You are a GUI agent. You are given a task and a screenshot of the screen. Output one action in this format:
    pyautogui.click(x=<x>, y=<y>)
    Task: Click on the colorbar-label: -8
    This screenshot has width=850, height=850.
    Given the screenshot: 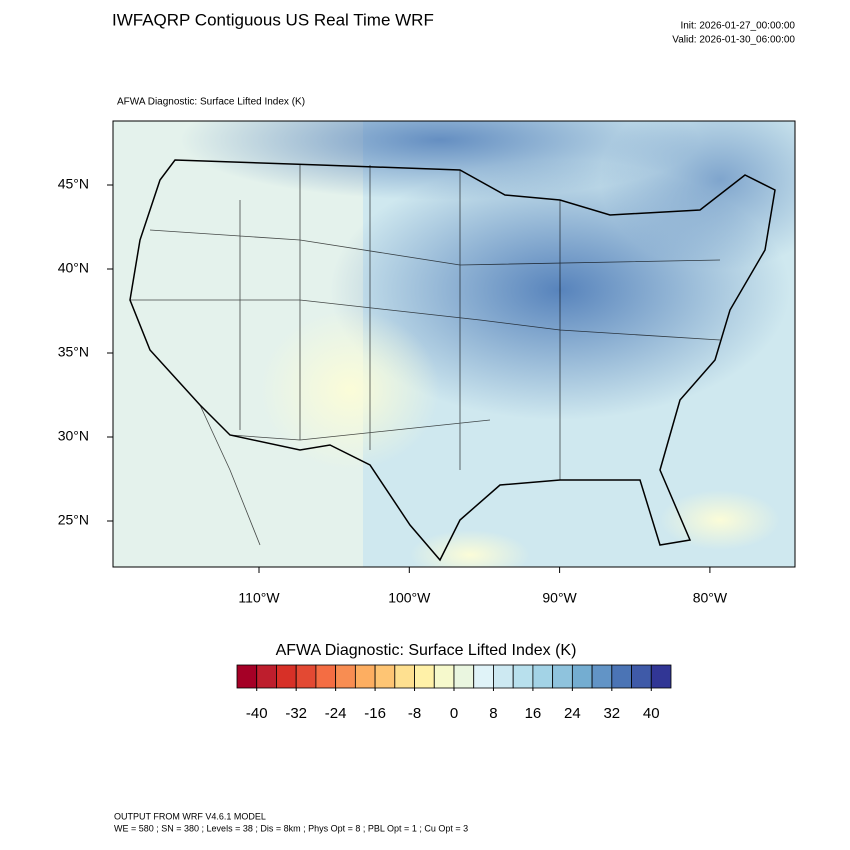 What is the action you would take?
    pyautogui.click(x=414, y=713)
    